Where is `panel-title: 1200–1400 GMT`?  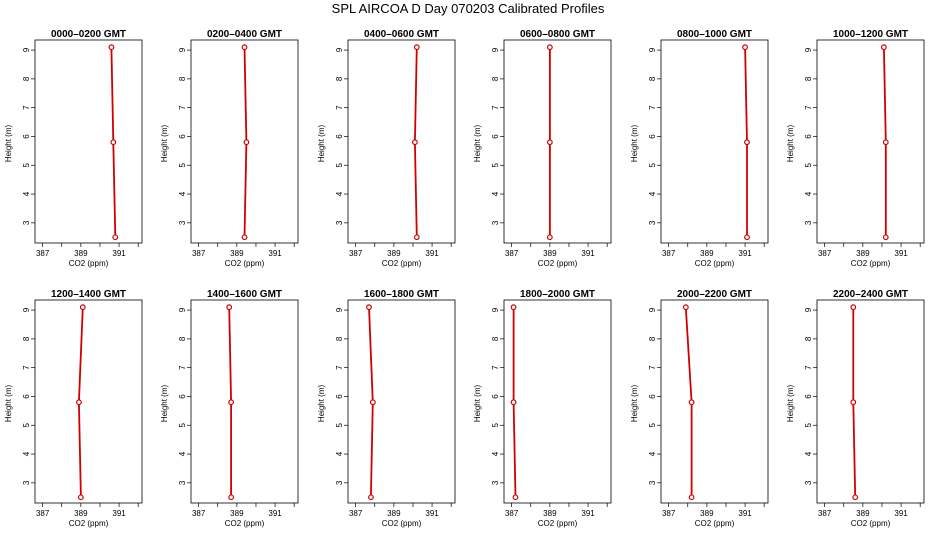 panel-title: 1200–1400 GMT is located at coordinates (88, 294).